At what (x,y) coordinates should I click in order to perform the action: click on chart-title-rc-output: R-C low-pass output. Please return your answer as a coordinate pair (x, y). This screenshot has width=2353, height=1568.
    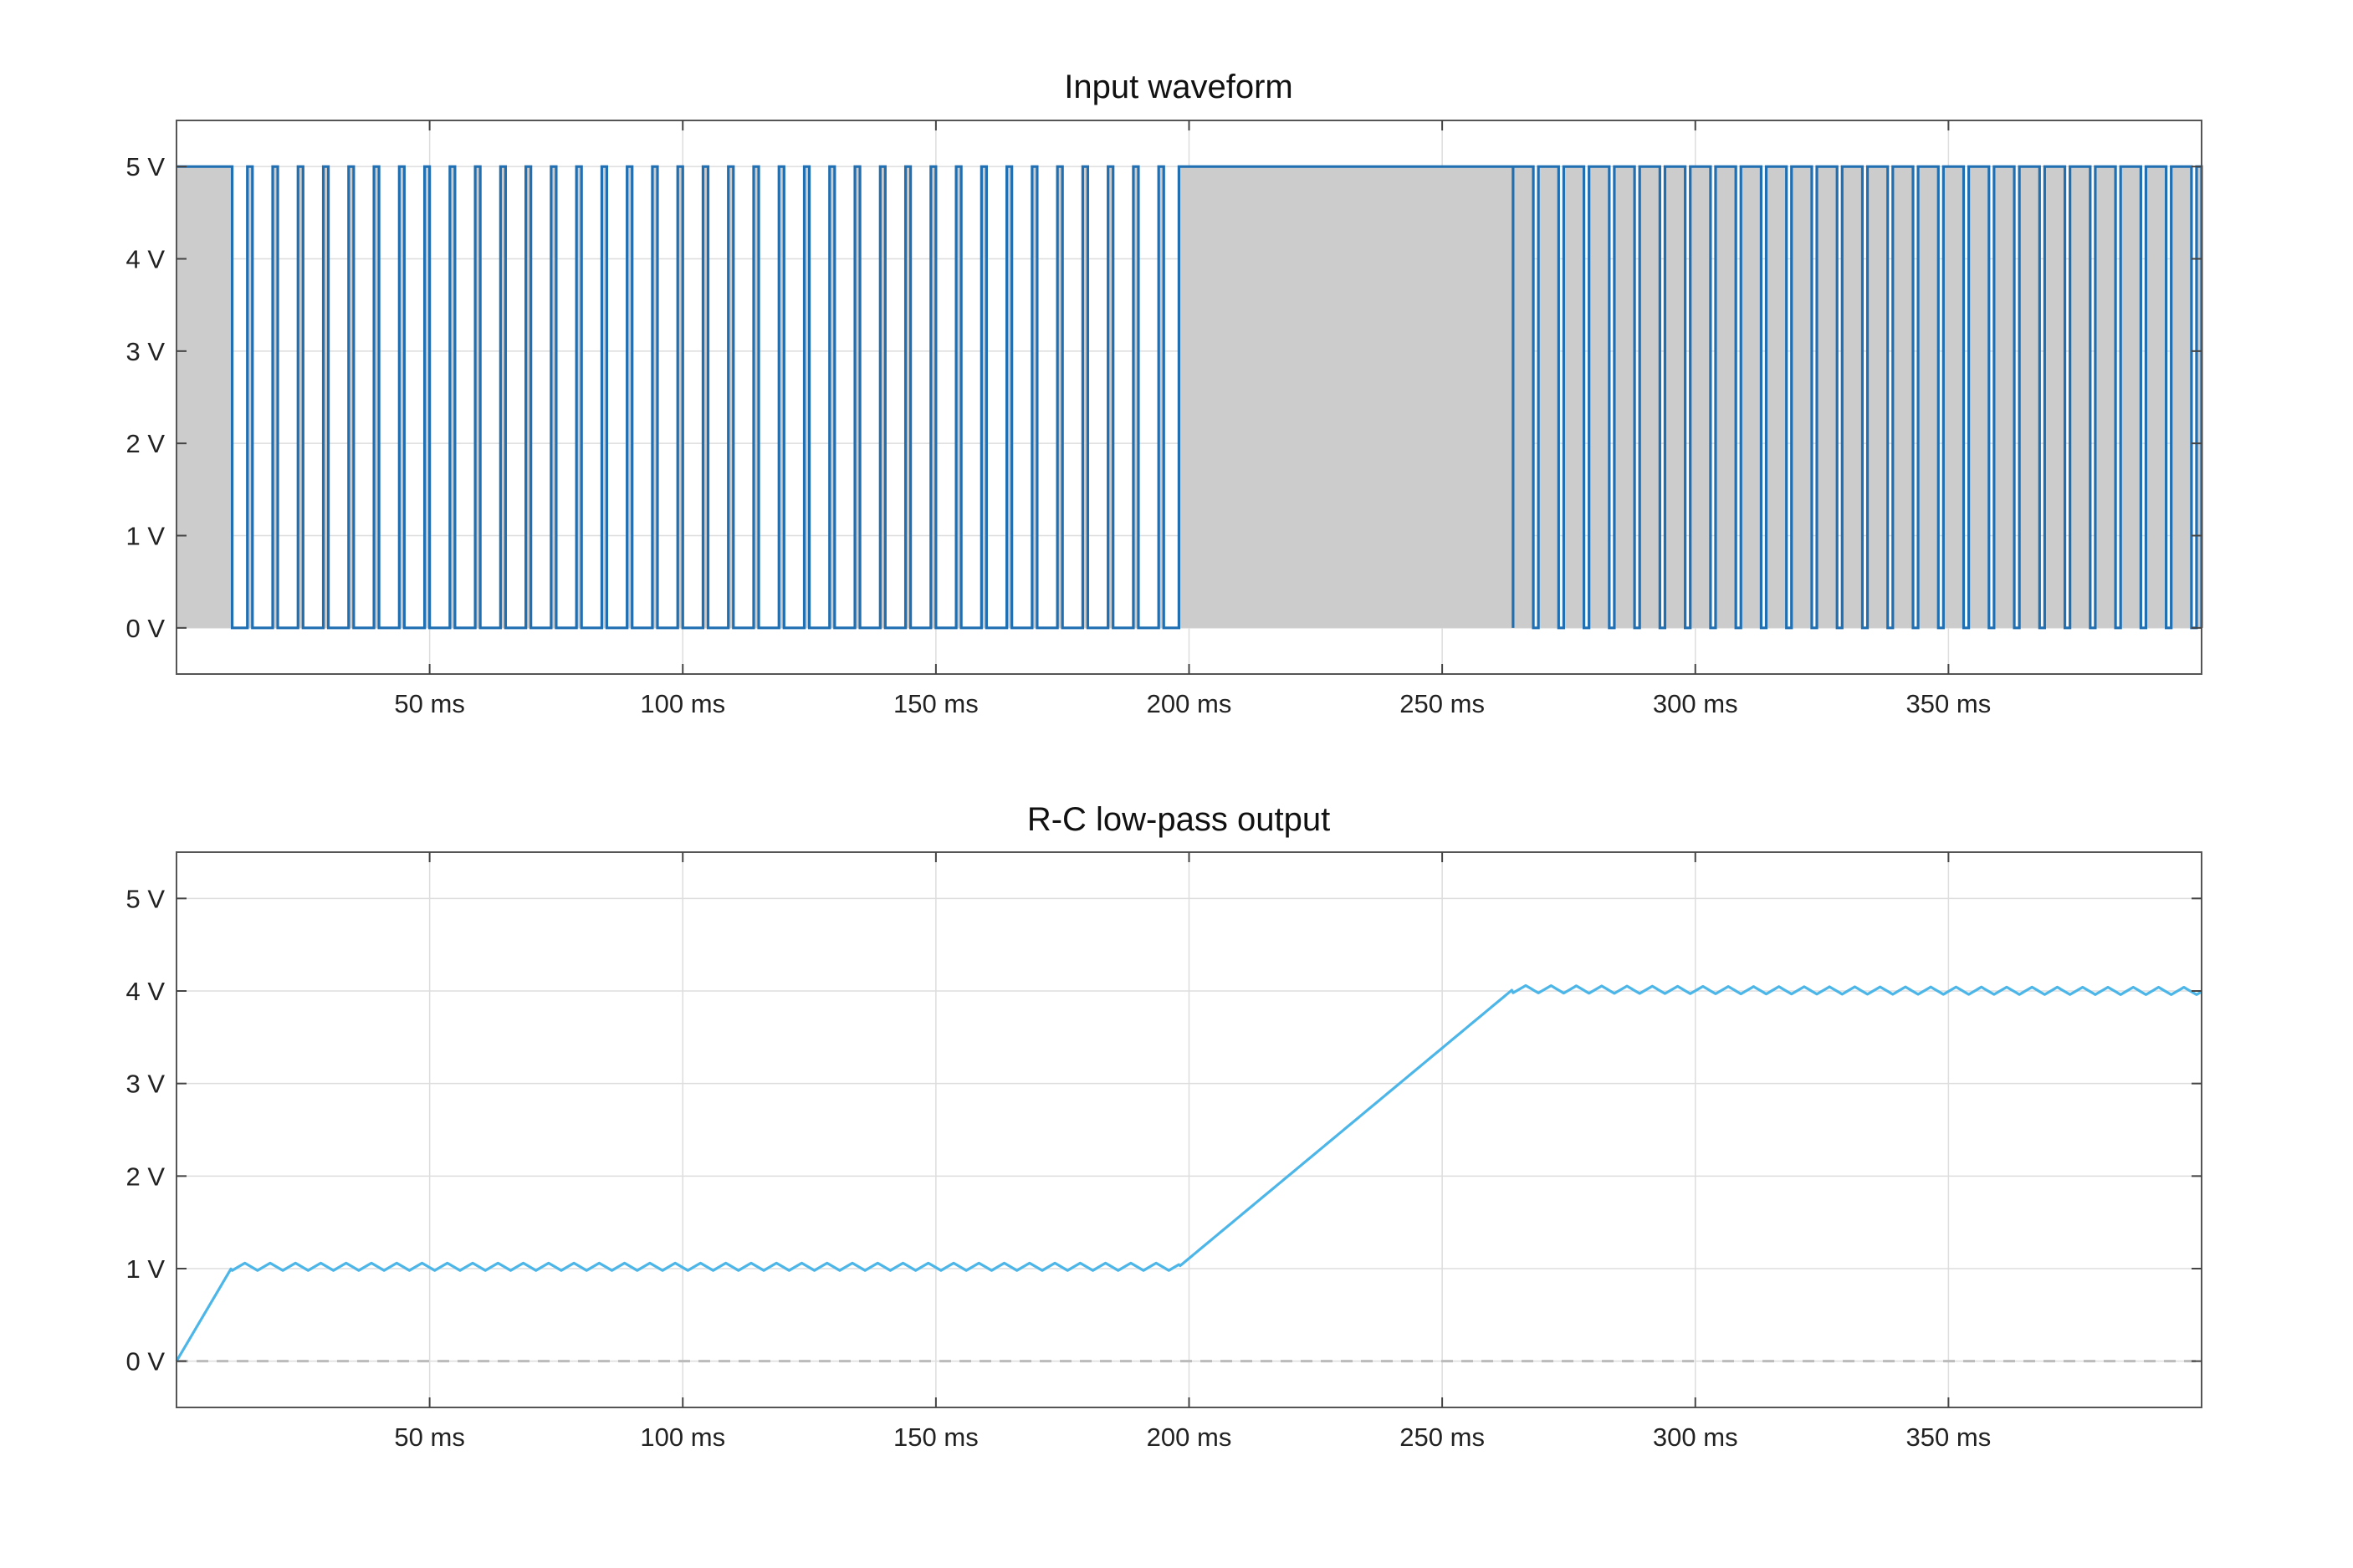
    Looking at the image, I should click on (1178, 819).